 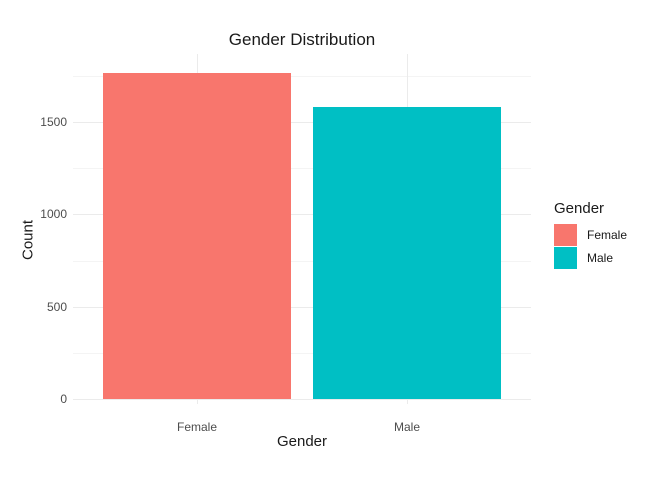 What do you see at coordinates (302, 39) in the screenshot?
I see `chart-title: Gender Distribution` at bounding box center [302, 39].